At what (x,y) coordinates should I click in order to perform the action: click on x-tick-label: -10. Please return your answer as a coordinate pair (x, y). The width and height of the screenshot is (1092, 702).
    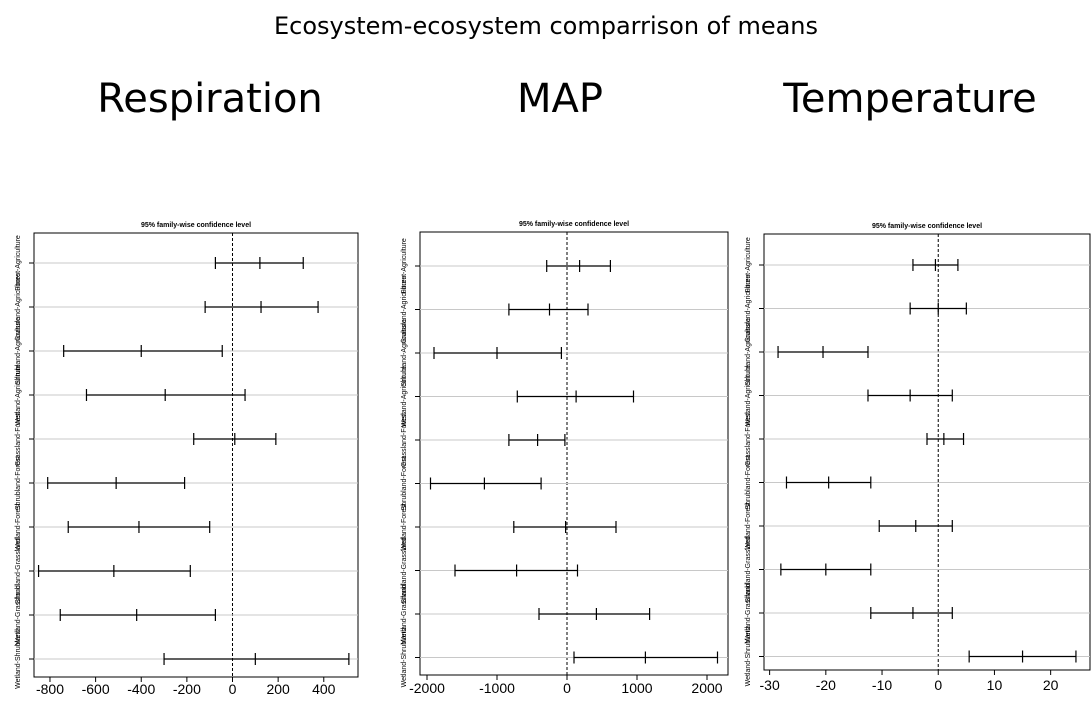
    Looking at the image, I should click on (882, 685).